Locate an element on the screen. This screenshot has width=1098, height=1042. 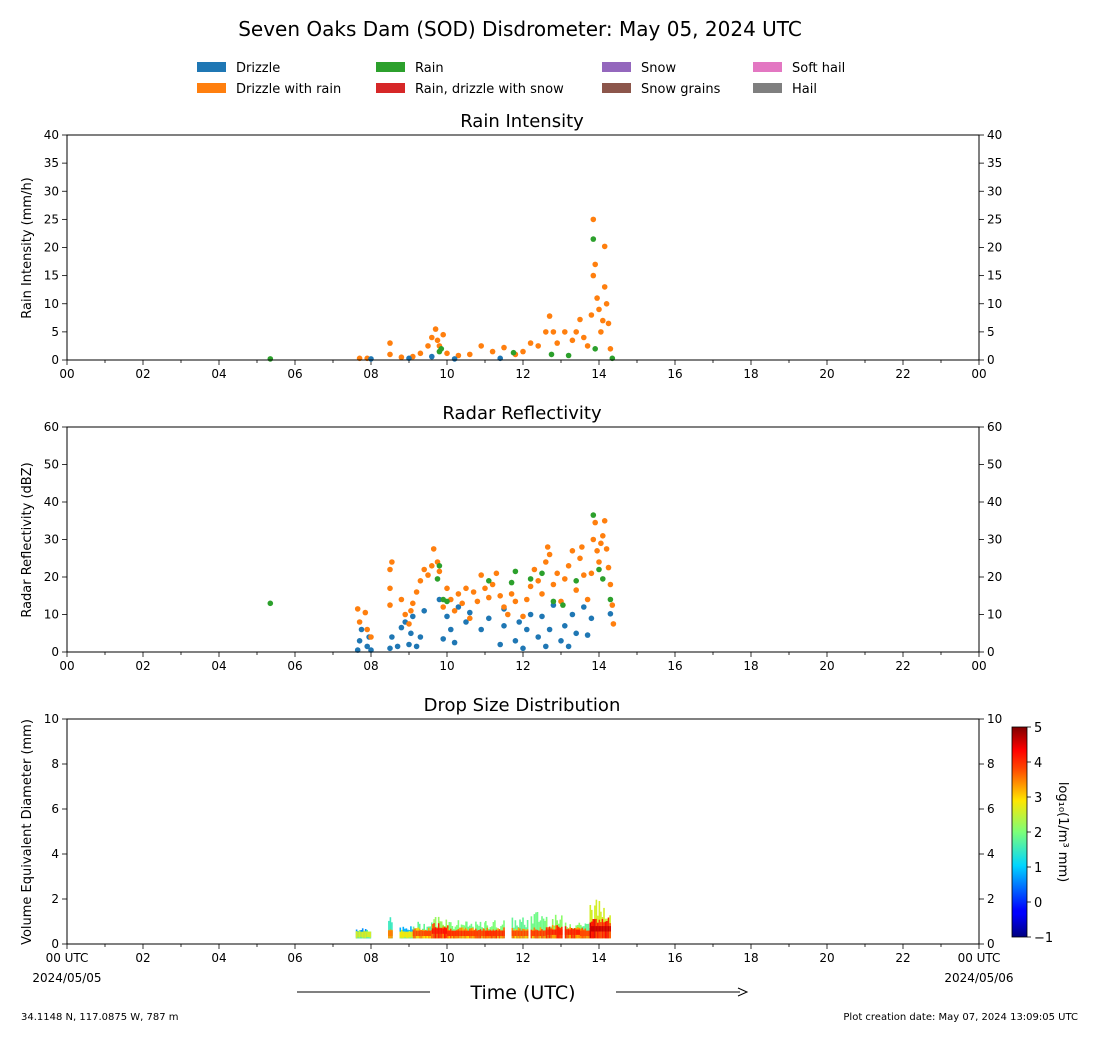
x-tick-label: 02 is located at coordinates (142, 666).